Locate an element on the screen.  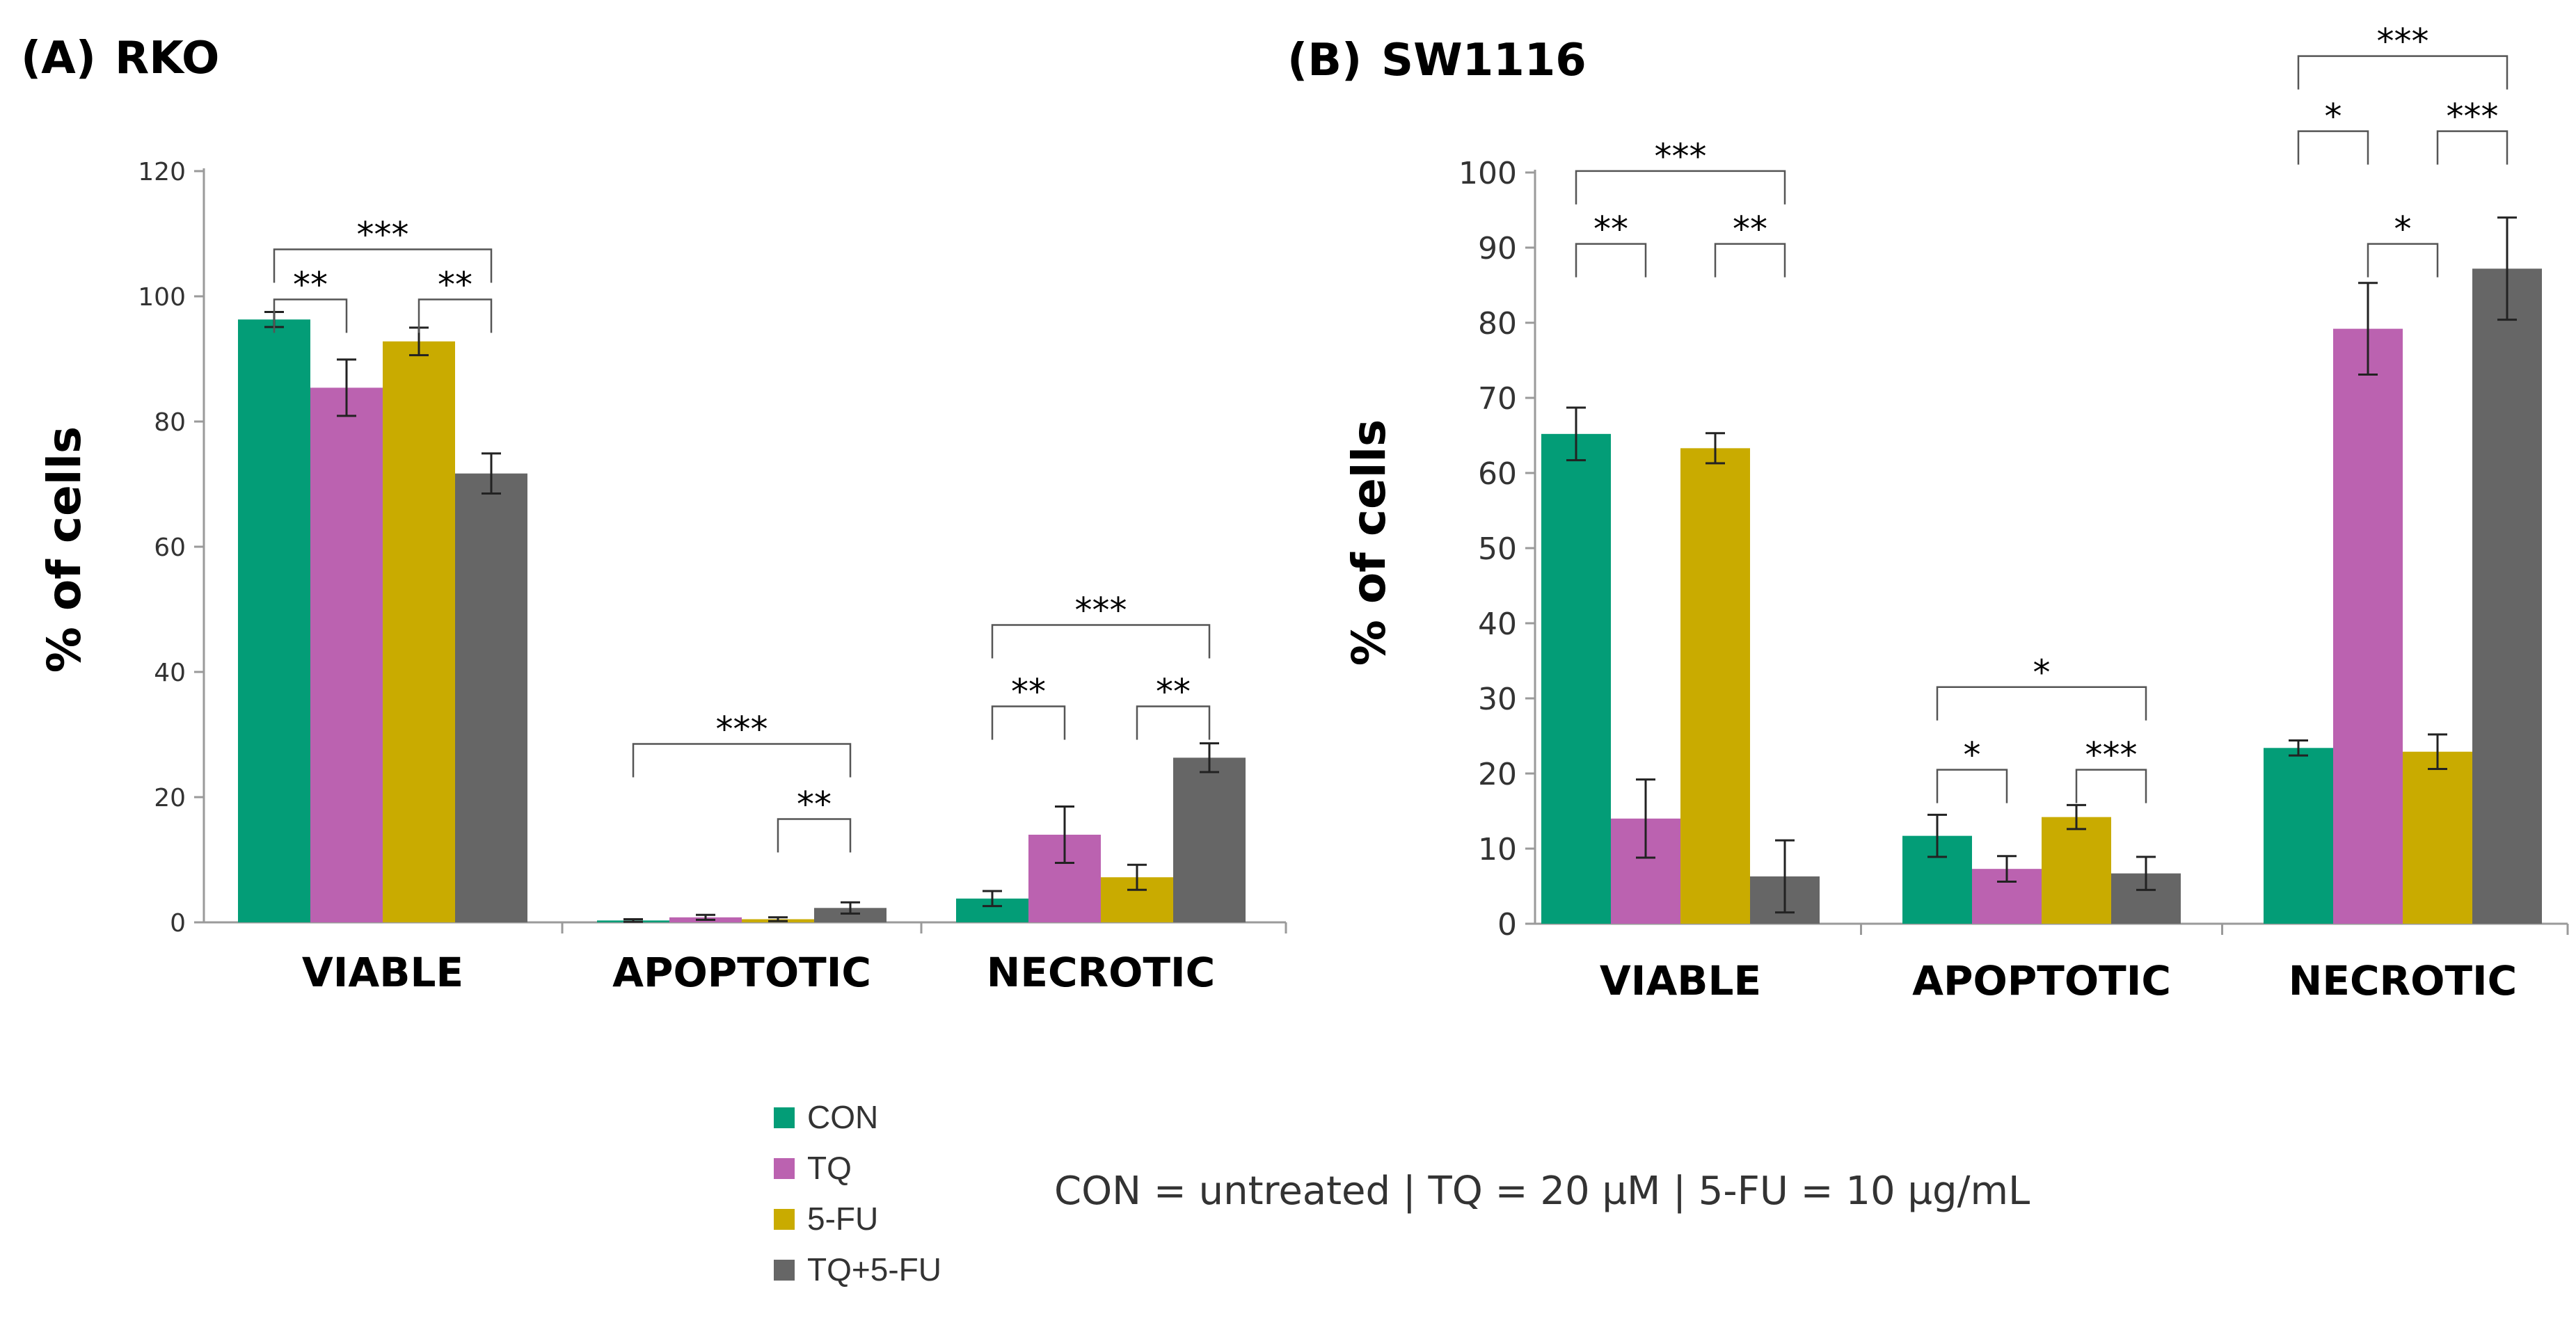
p2-y-tick-label: 100 is located at coordinates (1487, 173).